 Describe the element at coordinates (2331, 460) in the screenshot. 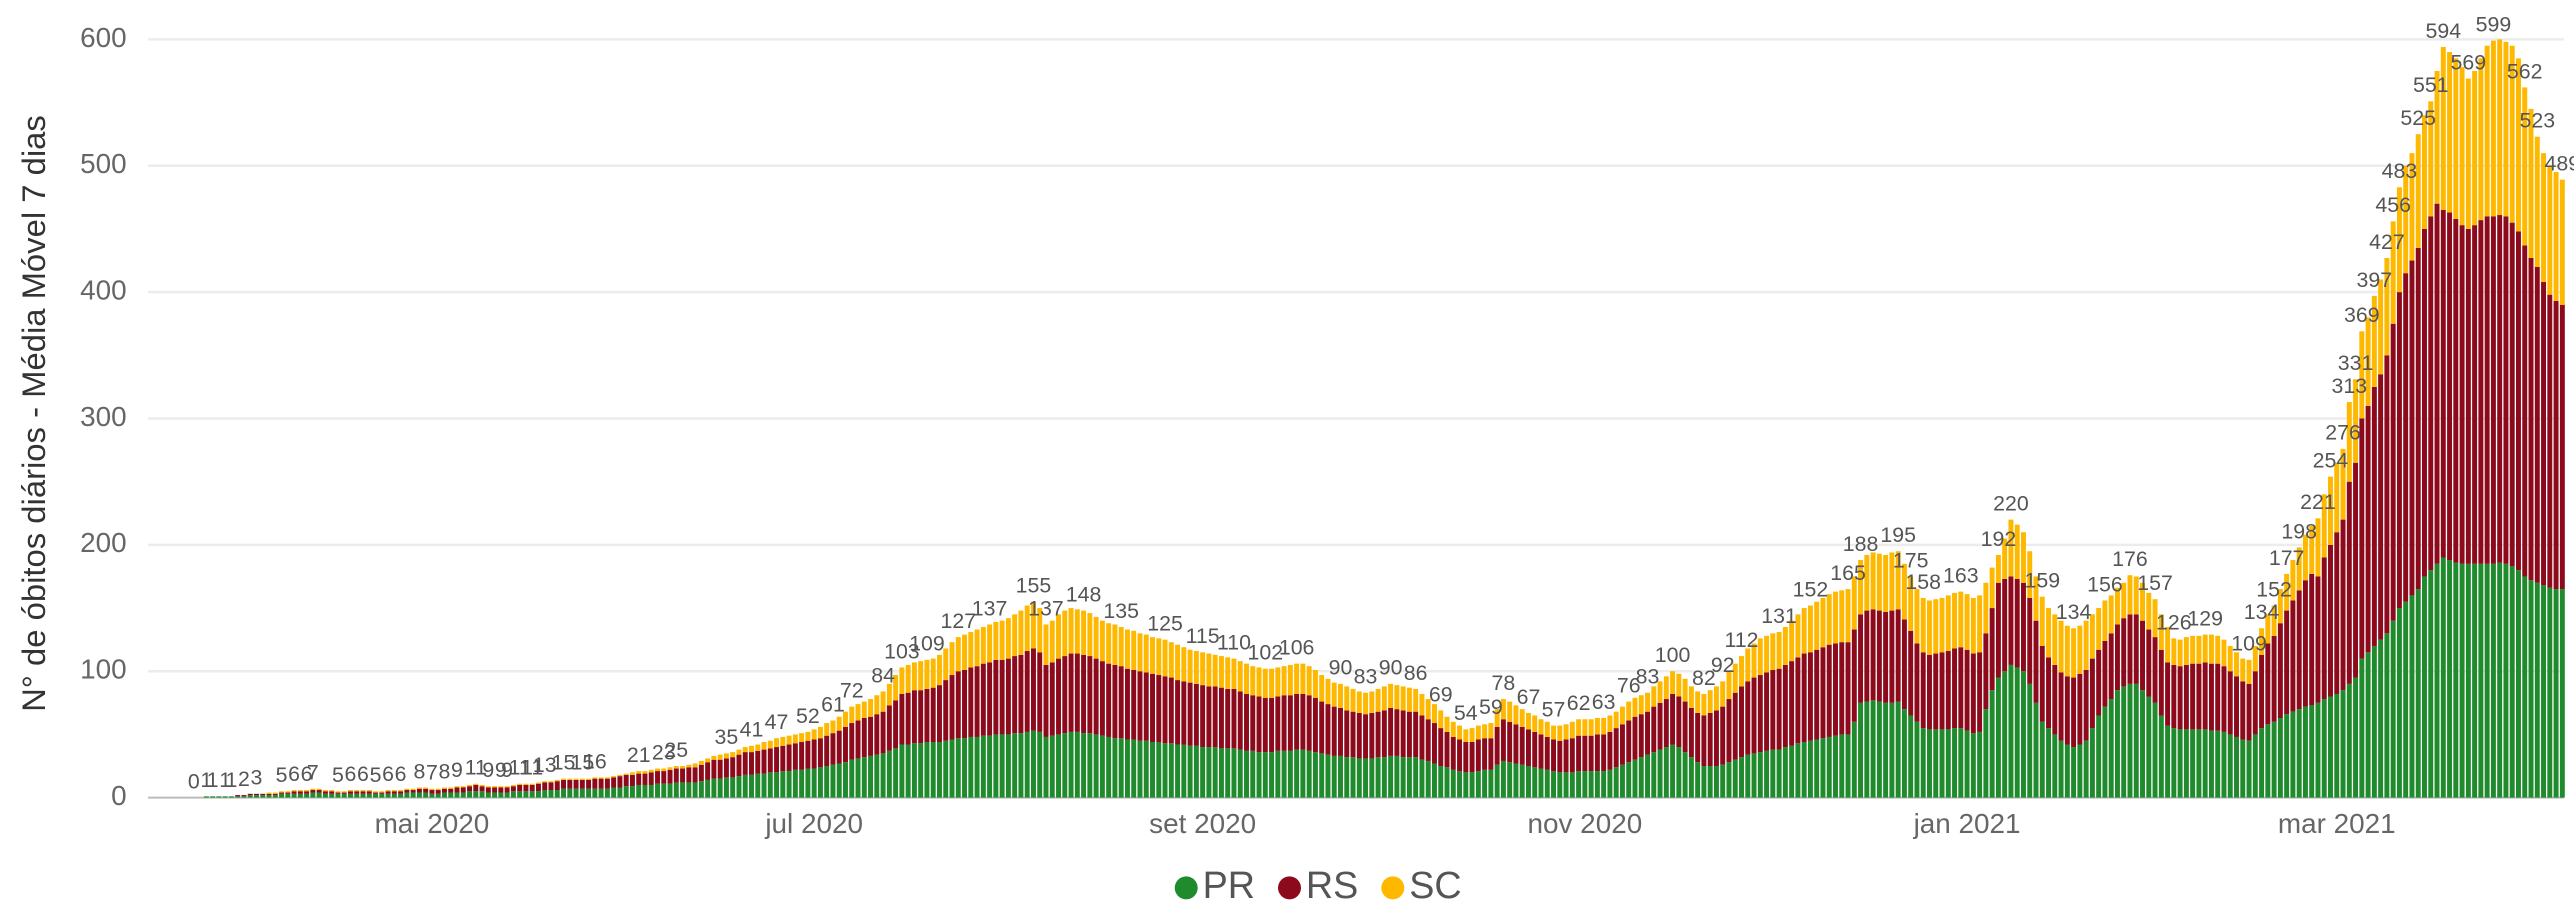

I see `total-label: 254` at that location.